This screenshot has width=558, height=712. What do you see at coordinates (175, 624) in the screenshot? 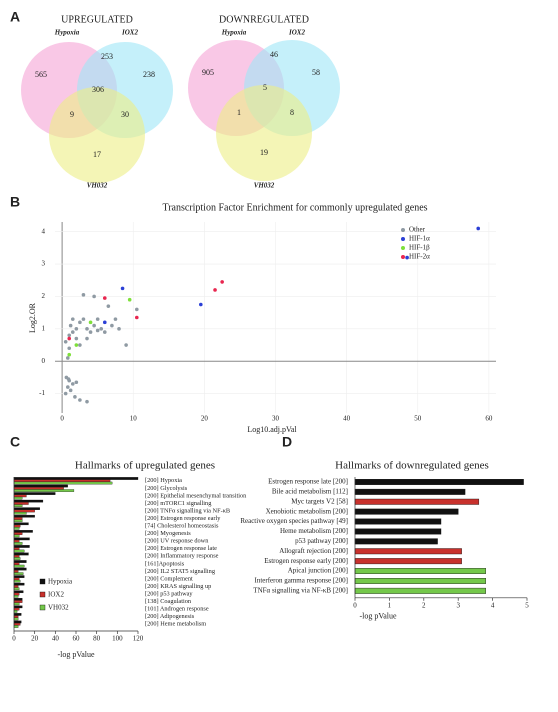
I see `category-label: [200] Heme metabolism` at bounding box center [175, 624].